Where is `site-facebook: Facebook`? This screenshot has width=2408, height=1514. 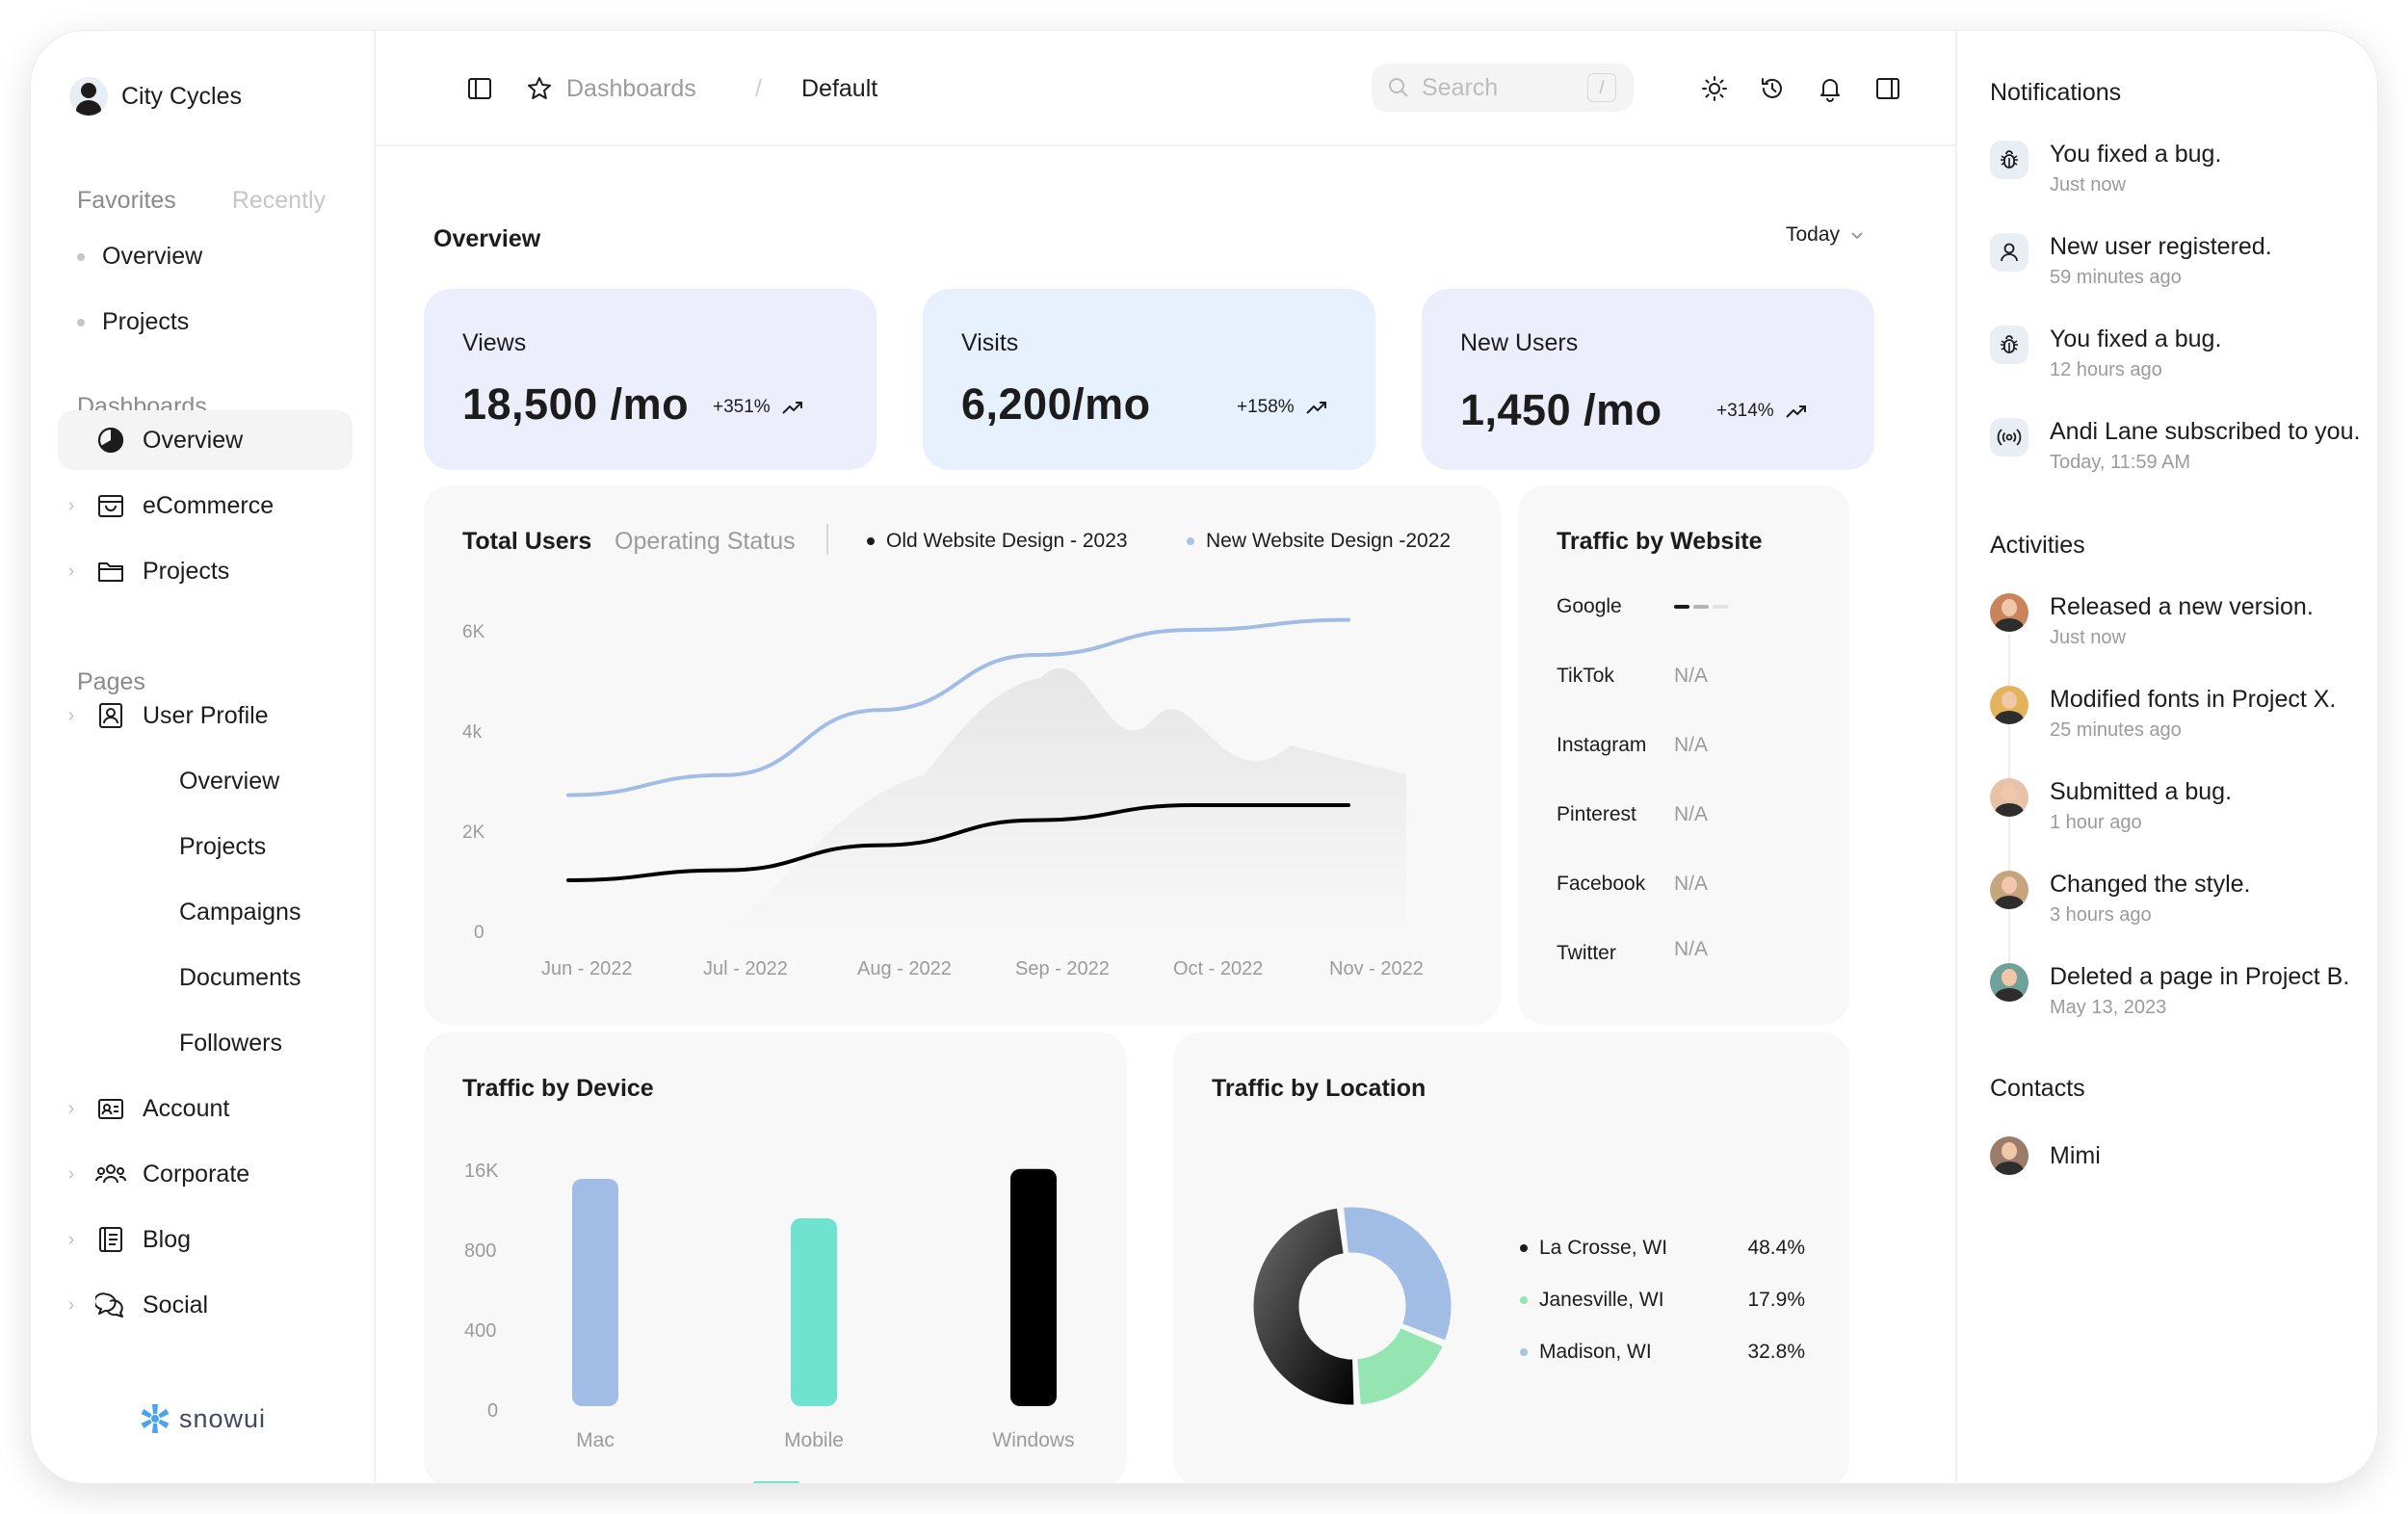
site-facebook: Facebook is located at coordinates (1601, 884).